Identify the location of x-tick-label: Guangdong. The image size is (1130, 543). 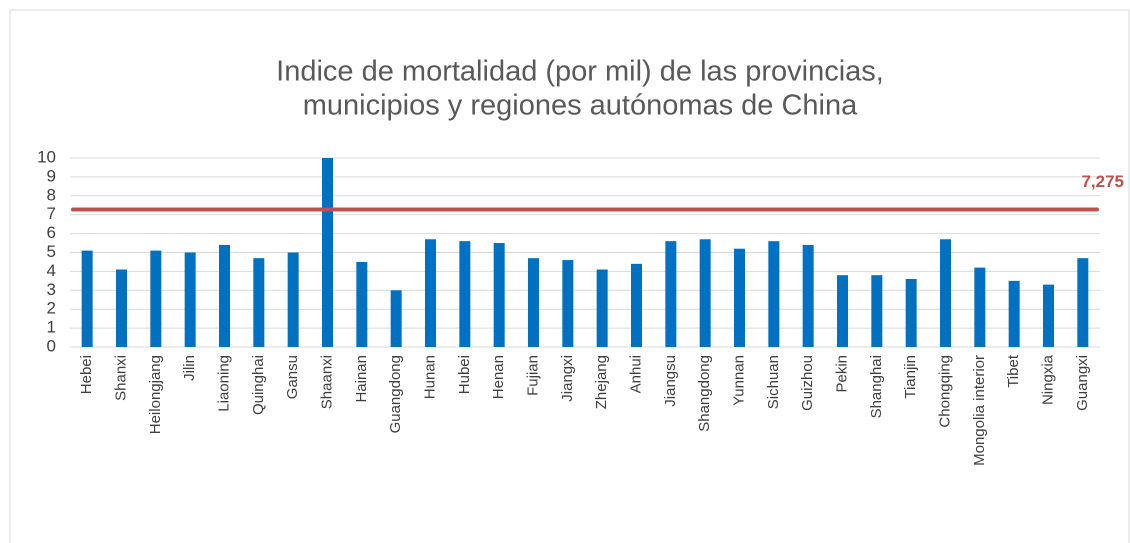
(395, 394).